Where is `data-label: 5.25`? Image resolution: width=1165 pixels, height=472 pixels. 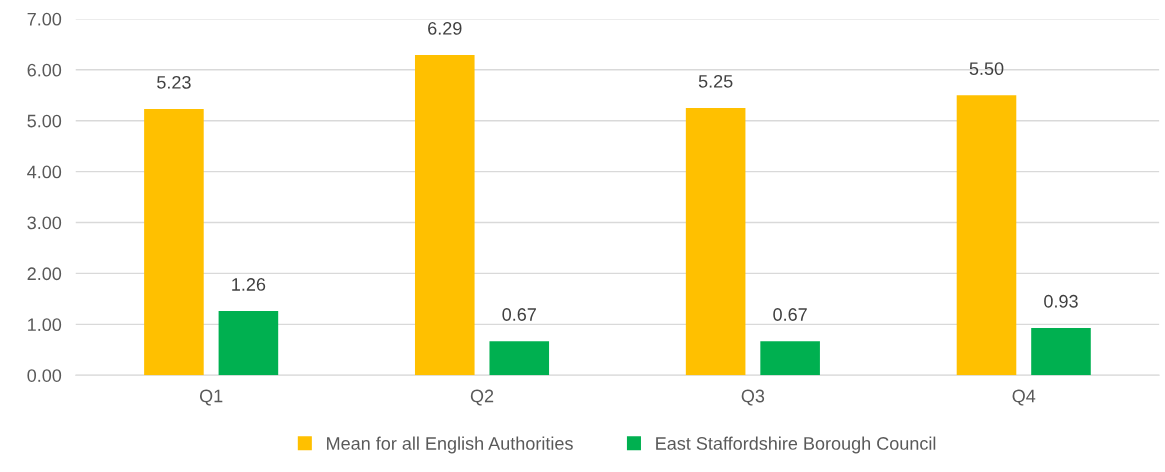 data-label: 5.25 is located at coordinates (715, 81).